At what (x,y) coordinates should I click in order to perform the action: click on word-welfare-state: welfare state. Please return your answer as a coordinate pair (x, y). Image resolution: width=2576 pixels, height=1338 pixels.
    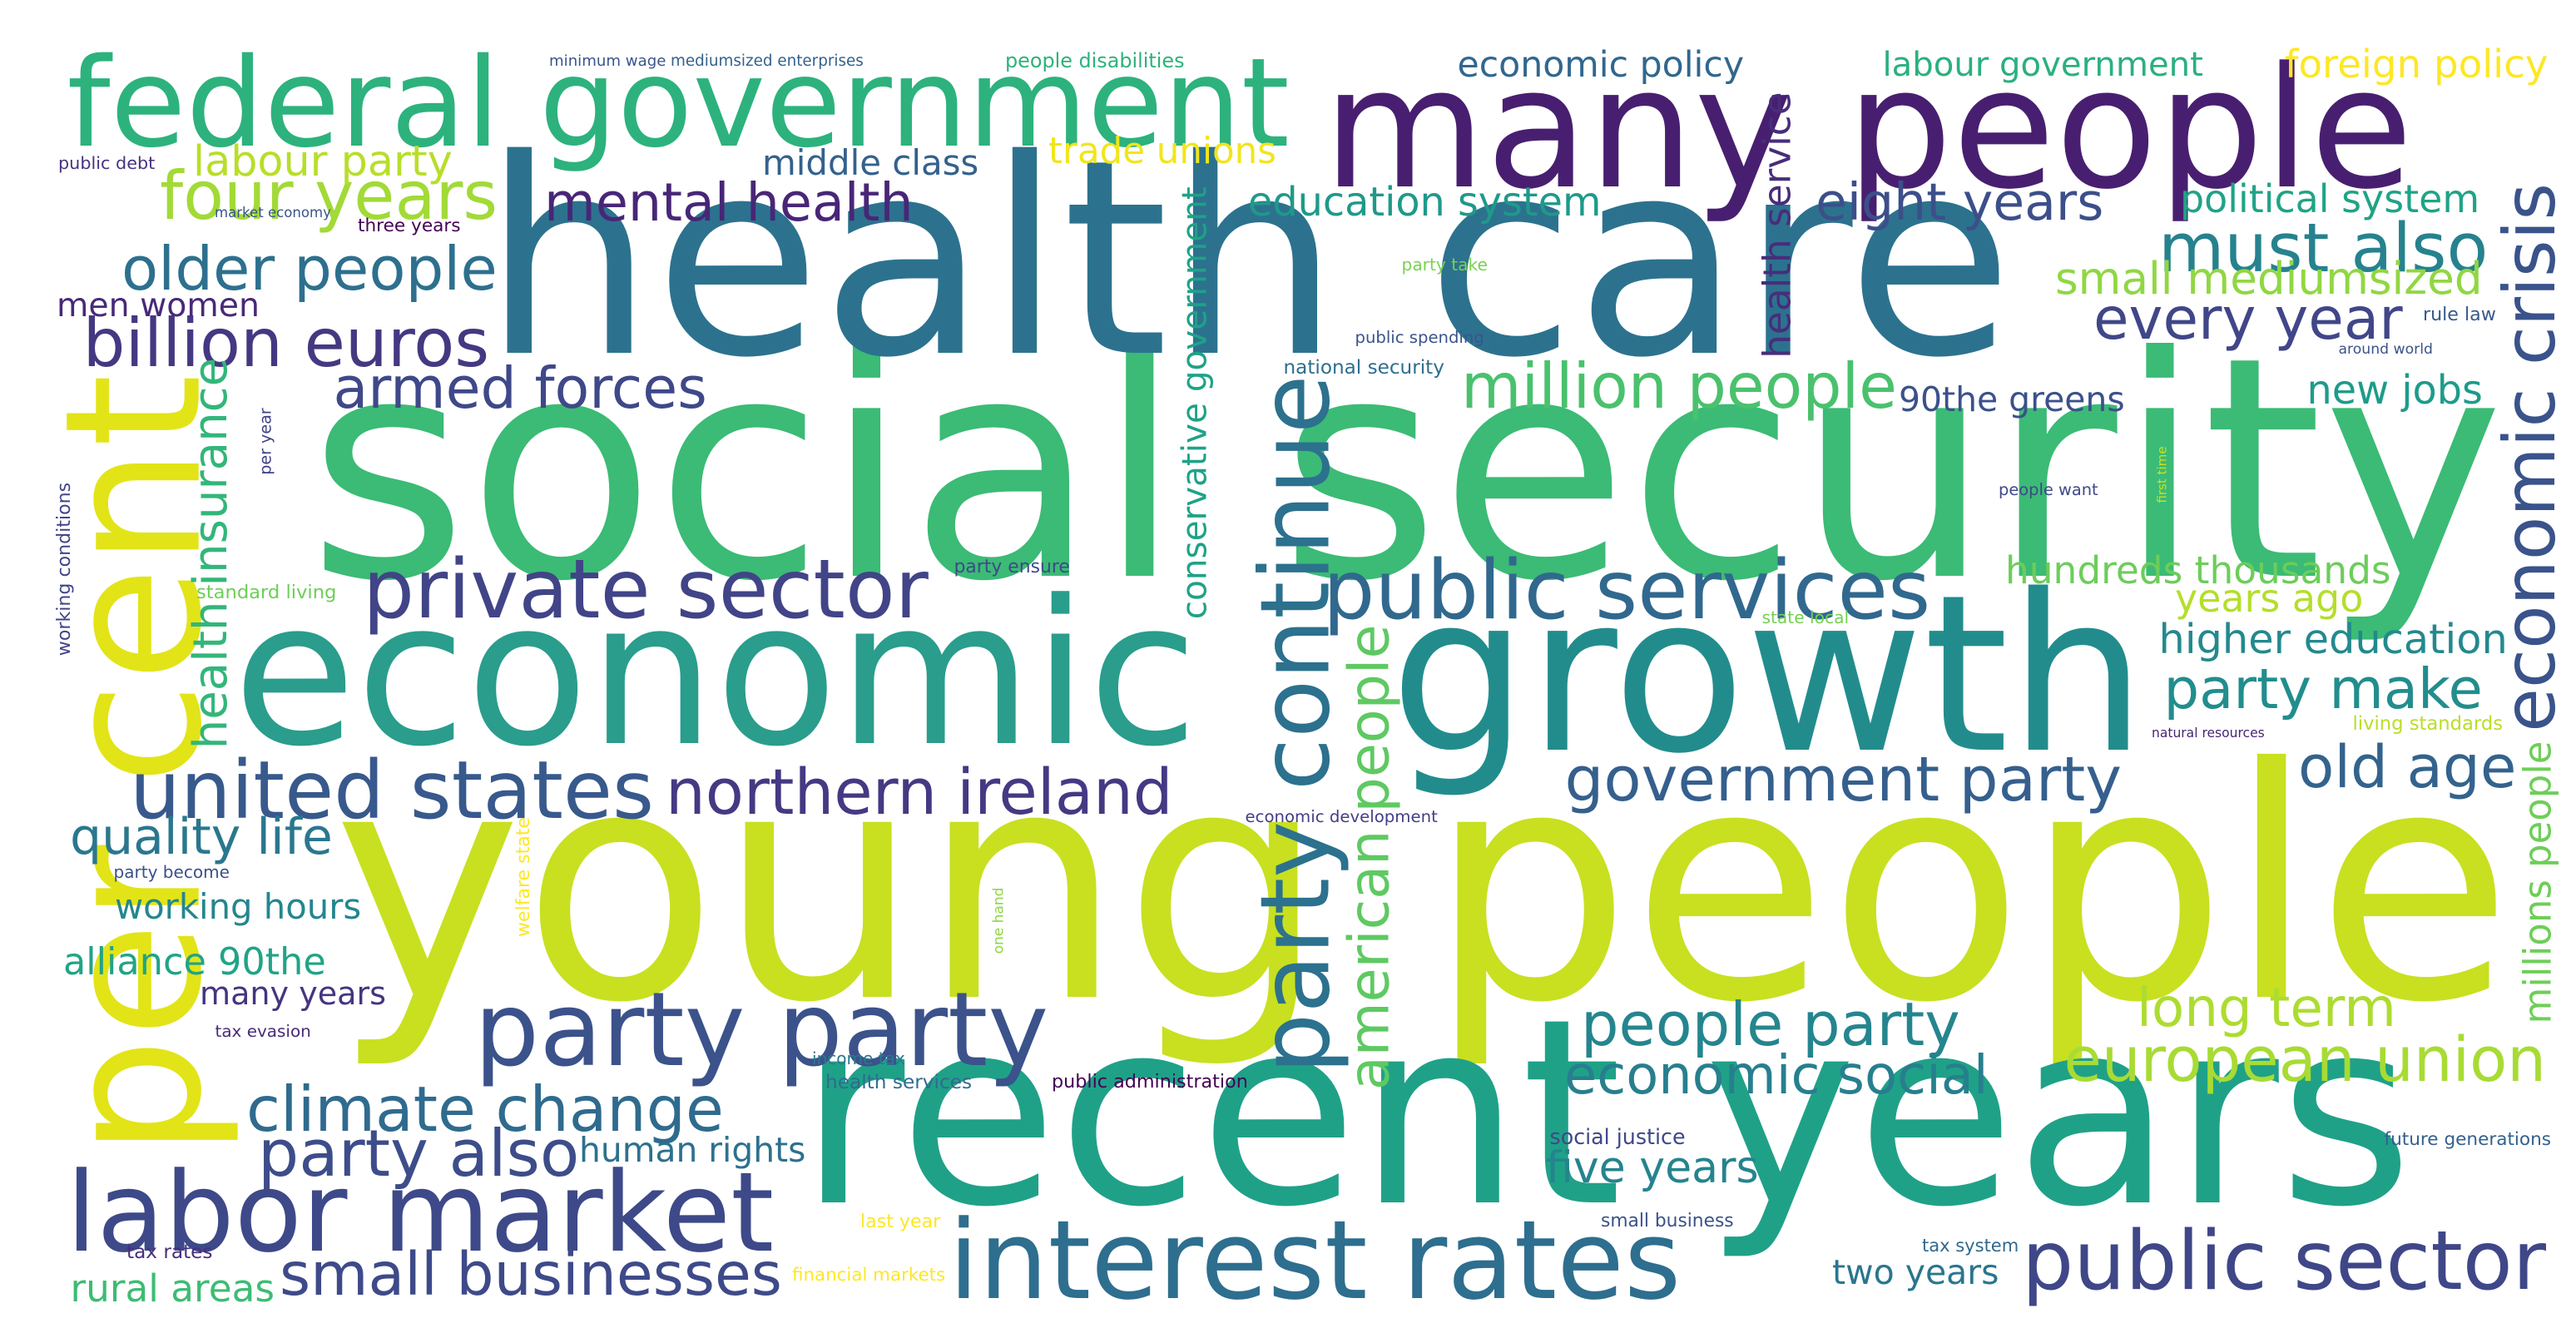
    Looking at the image, I should click on (523, 877).